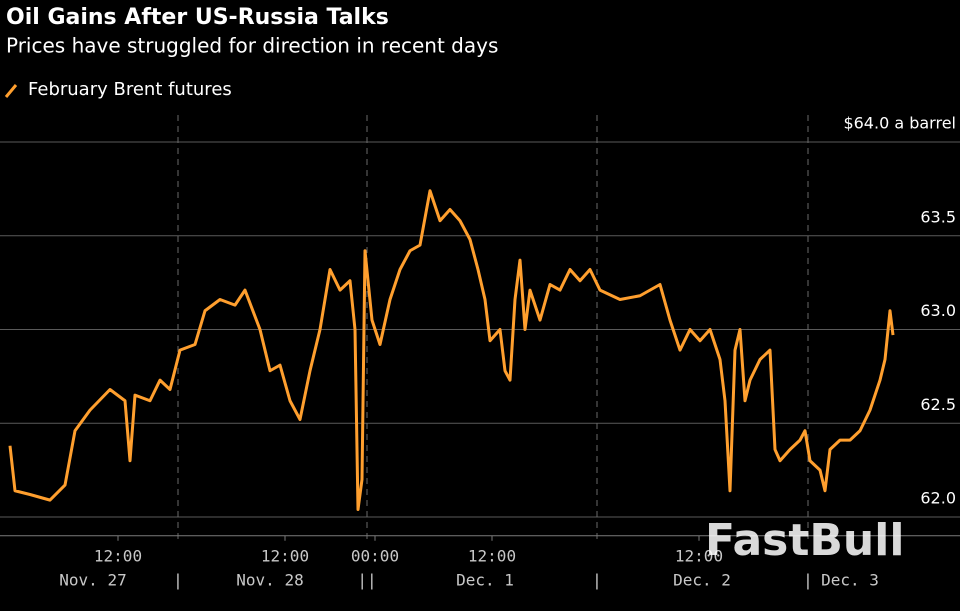  Describe the element at coordinates (804, 540) in the screenshot. I see `watermark: FastBull` at that location.